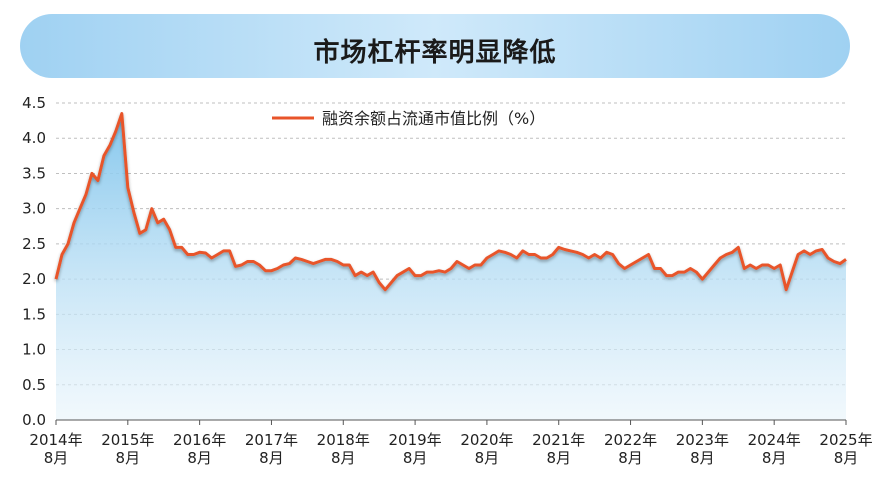 The height and width of the screenshot is (493, 872). I want to click on y-tick-label: 0.0, so click(34, 420).